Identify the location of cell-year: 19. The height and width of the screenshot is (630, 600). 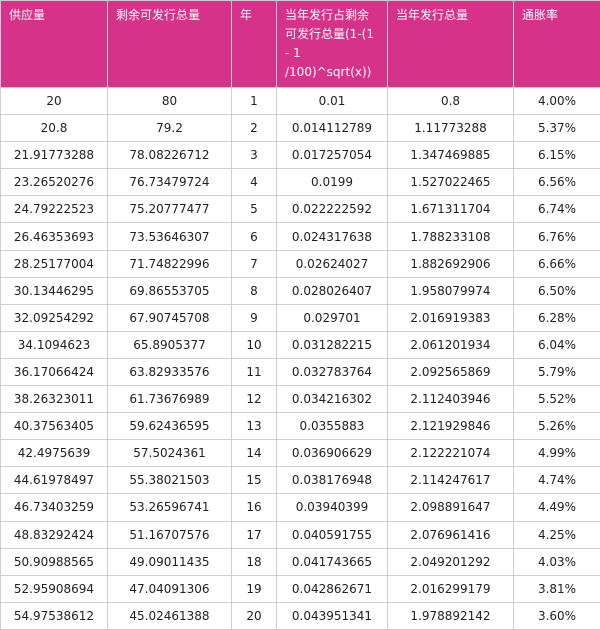
(254, 588).